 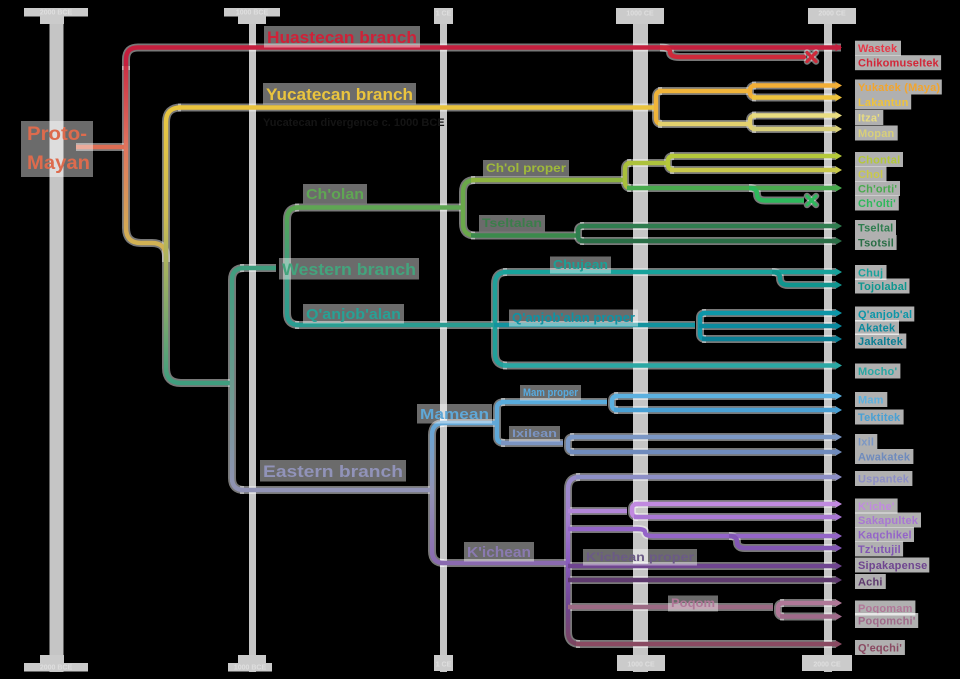 What do you see at coordinates (58, 163) in the screenshot?
I see `svg-text: Mayan` at bounding box center [58, 163].